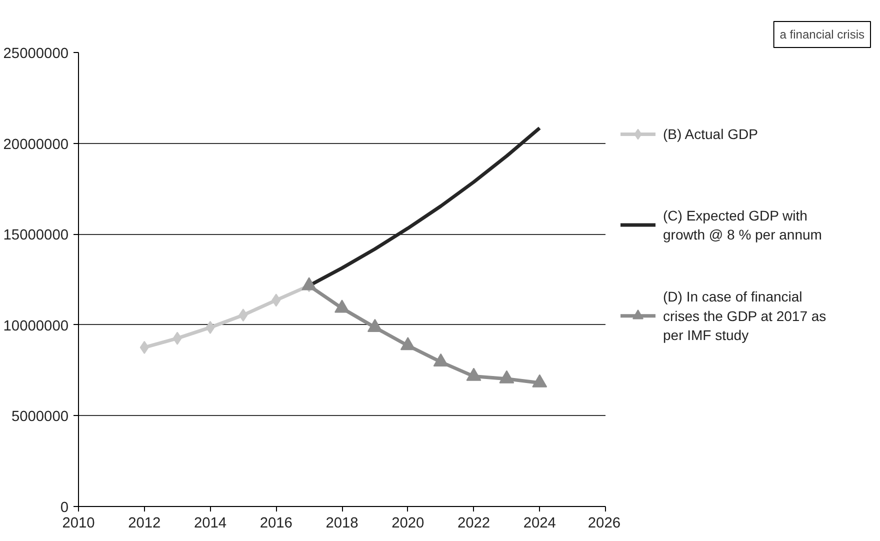 The height and width of the screenshot is (541, 880). What do you see at coordinates (744, 316) in the screenshot?
I see `legend-label: (D) In case of financial crises the GDP at 2017 as per IMF study` at bounding box center [744, 316].